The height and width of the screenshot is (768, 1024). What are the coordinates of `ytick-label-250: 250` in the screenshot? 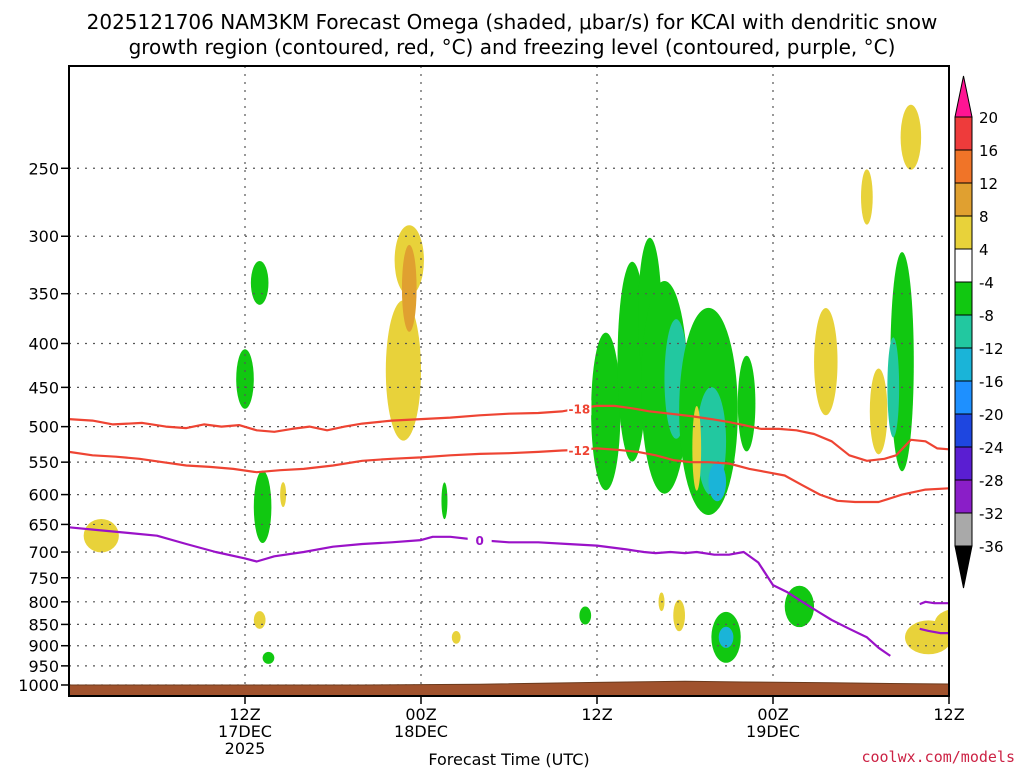 It's located at (43, 168).